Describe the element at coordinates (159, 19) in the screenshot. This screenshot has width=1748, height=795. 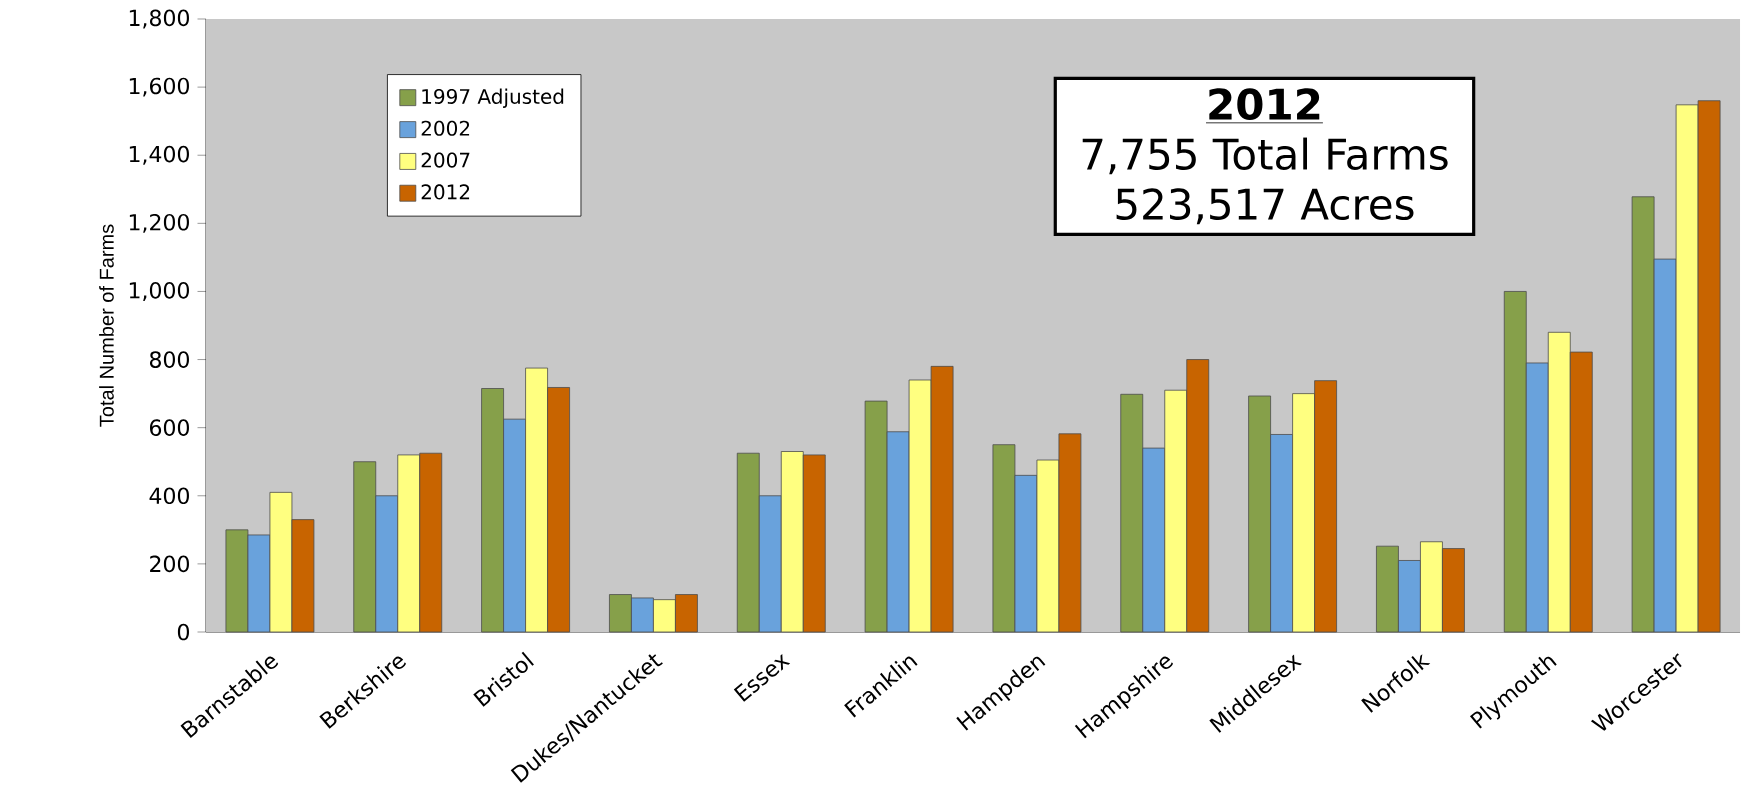
I see `y-tick-label: 1,800` at that location.